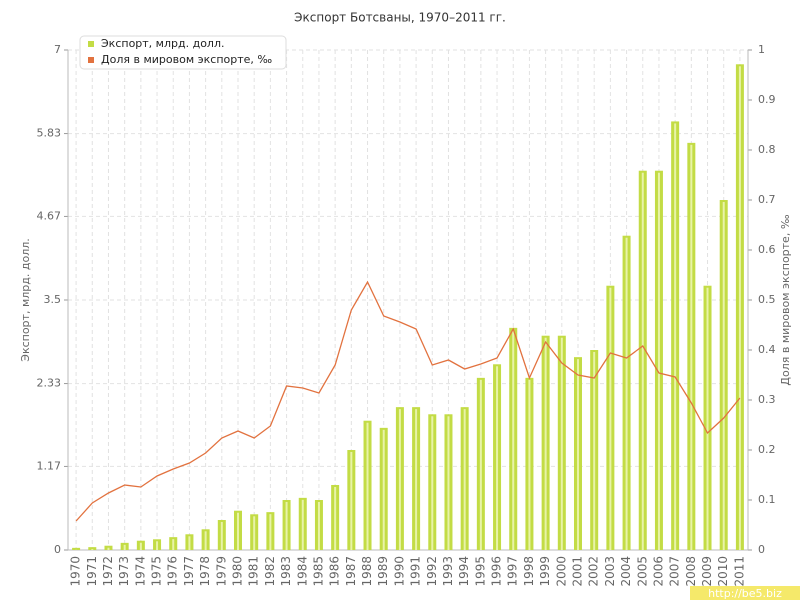 The width and height of the screenshot is (800, 600). What do you see at coordinates (238, 571) in the screenshot?
I see `x-tick-label: 1980` at bounding box center [238, 571].